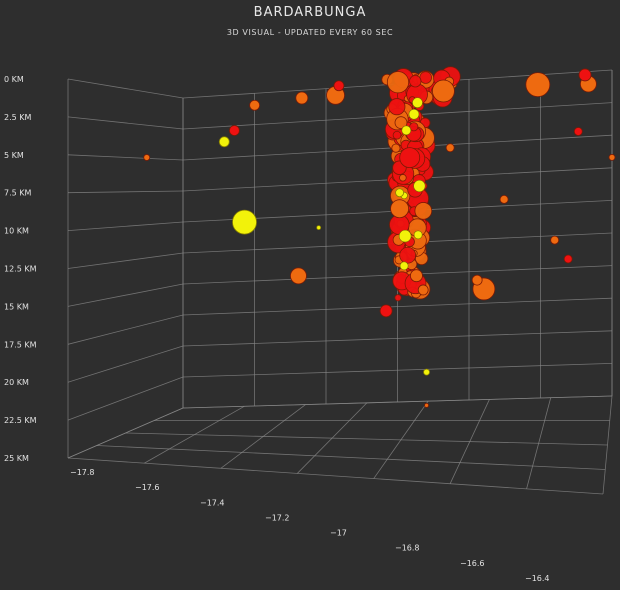  Describe the element at coordinates (472, 563) in the screenshot. I see `longitude-tick-label: −16.6` at that location.